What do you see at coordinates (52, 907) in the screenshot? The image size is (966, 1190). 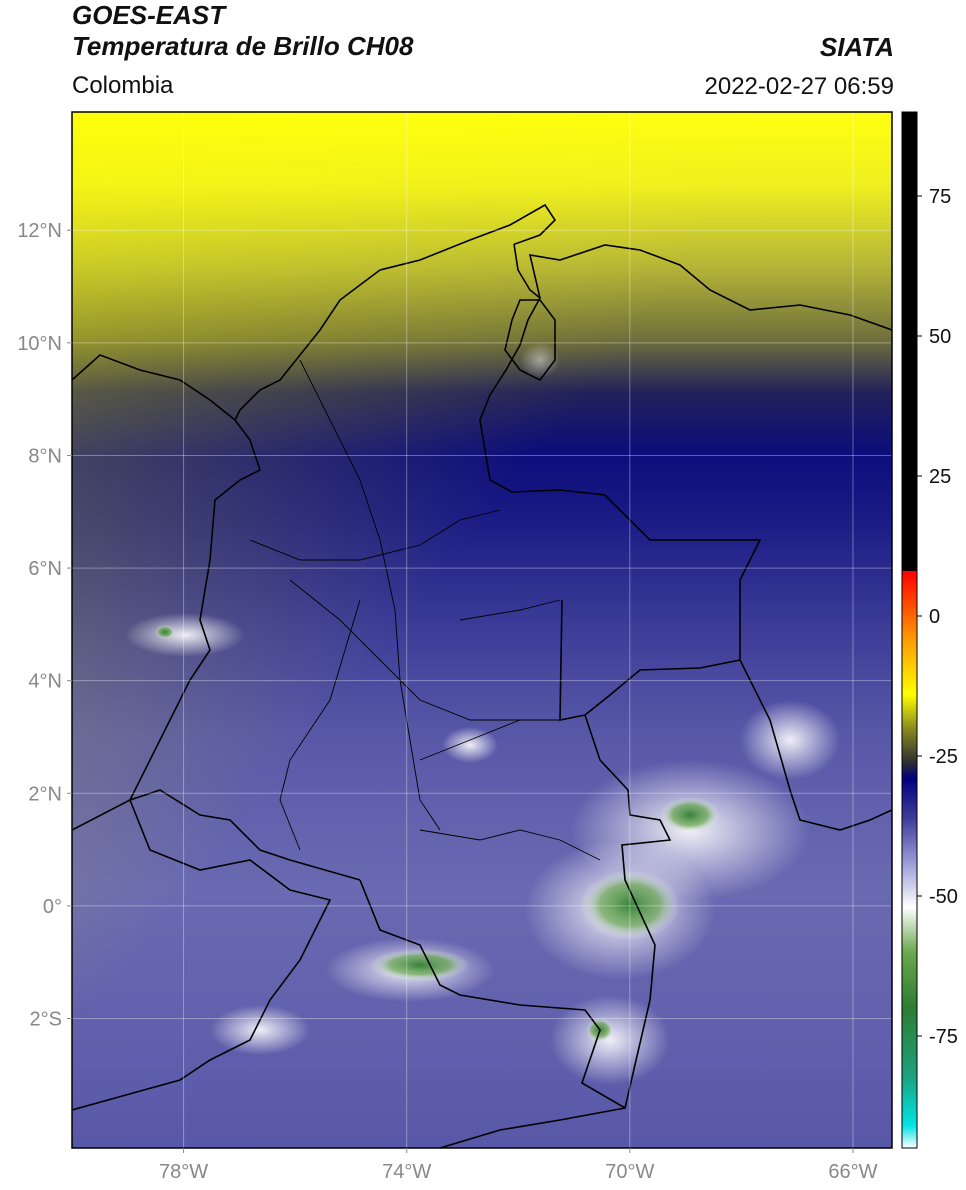 I see `lat-tick-label: 0°` at bounding box center [52, 907].